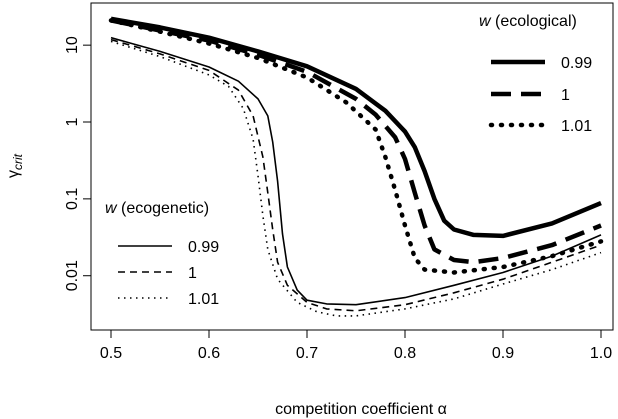 This screenshot has width=618, height=419. What do you see at coordinates (405, 353) in the screenshot?
I see `x-tick-label-3: 0.8` at bounding box center [405, 353].